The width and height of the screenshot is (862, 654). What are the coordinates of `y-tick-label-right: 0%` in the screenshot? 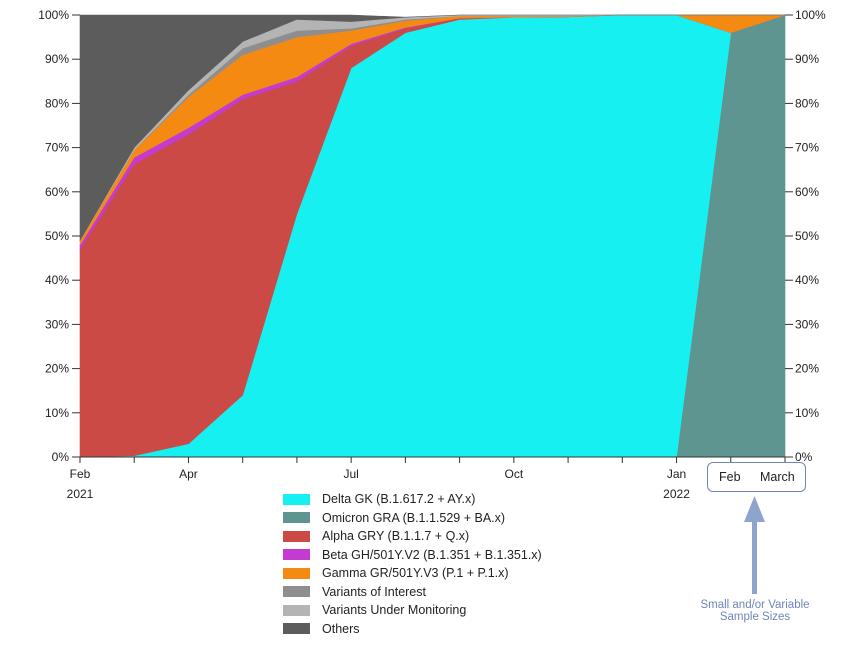 It's located at (804, 457).